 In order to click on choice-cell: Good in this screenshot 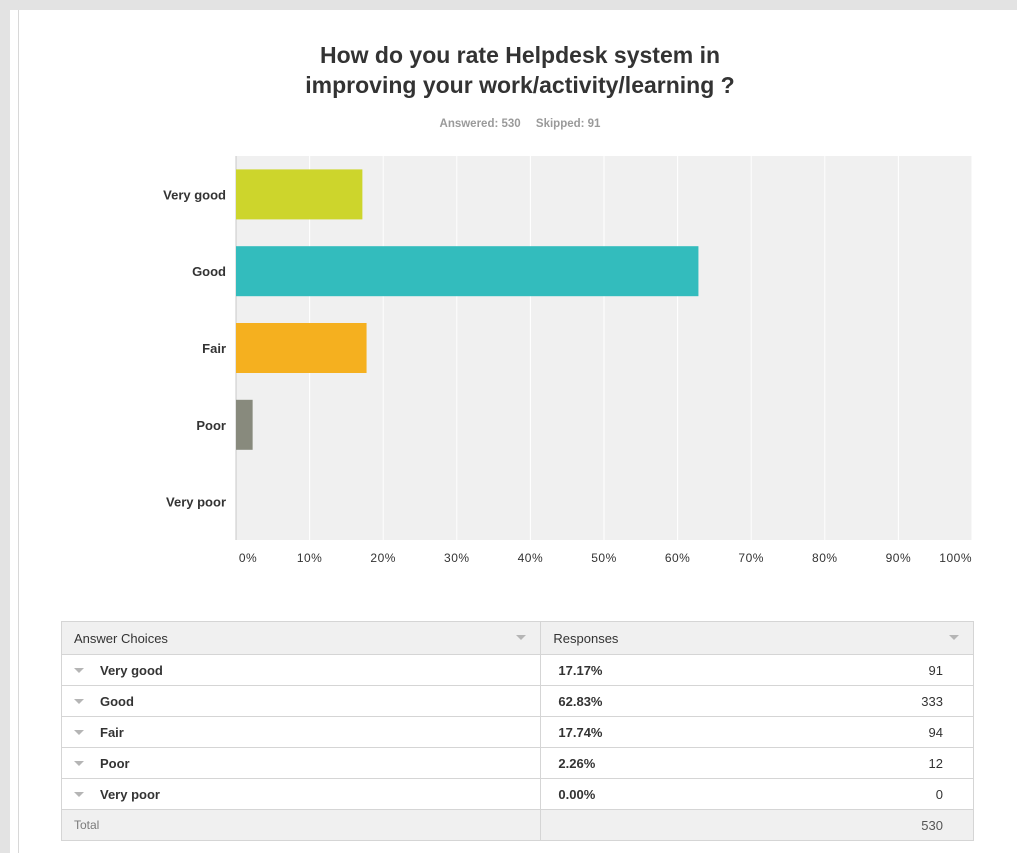, I will do `click(301, 701)`.